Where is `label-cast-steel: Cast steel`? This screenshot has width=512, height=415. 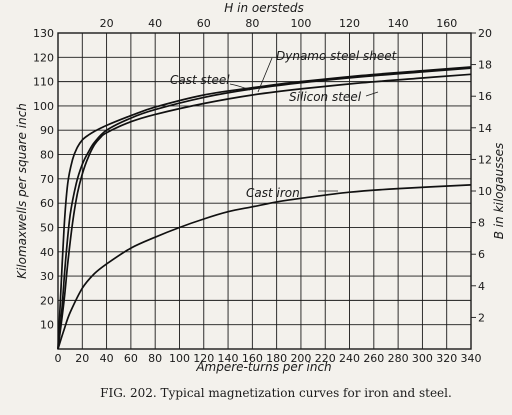 label-cast-steel: Cast steel is located at coordinates (200, 80).